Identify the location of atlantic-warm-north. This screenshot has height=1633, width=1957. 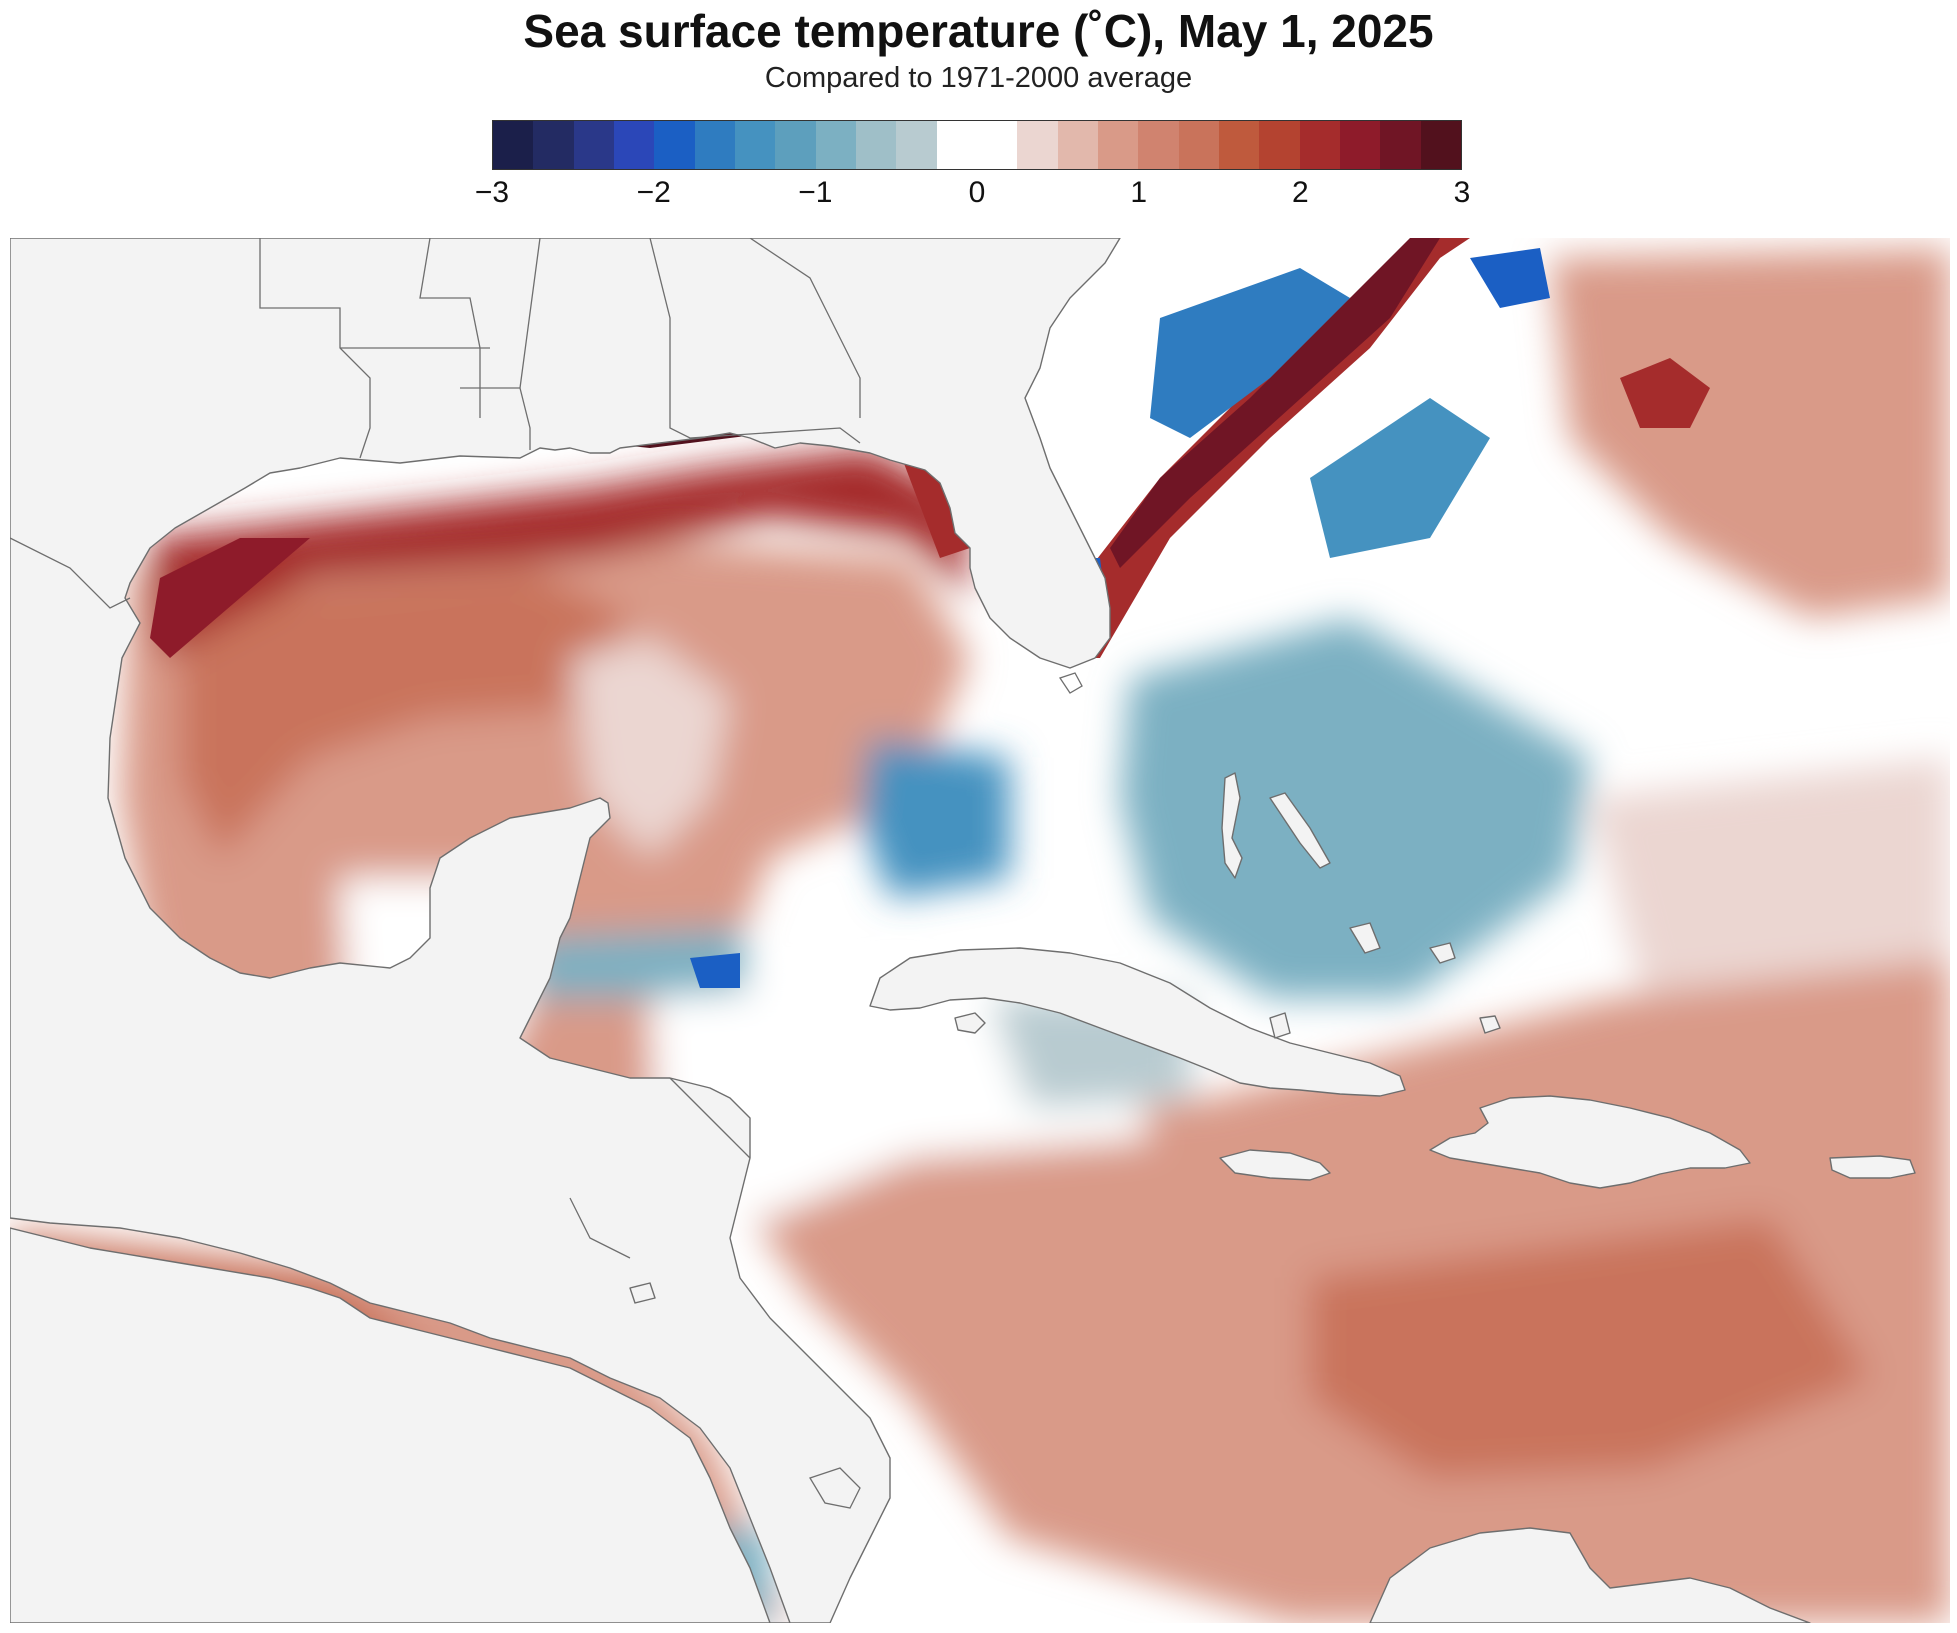
(1750, 433).